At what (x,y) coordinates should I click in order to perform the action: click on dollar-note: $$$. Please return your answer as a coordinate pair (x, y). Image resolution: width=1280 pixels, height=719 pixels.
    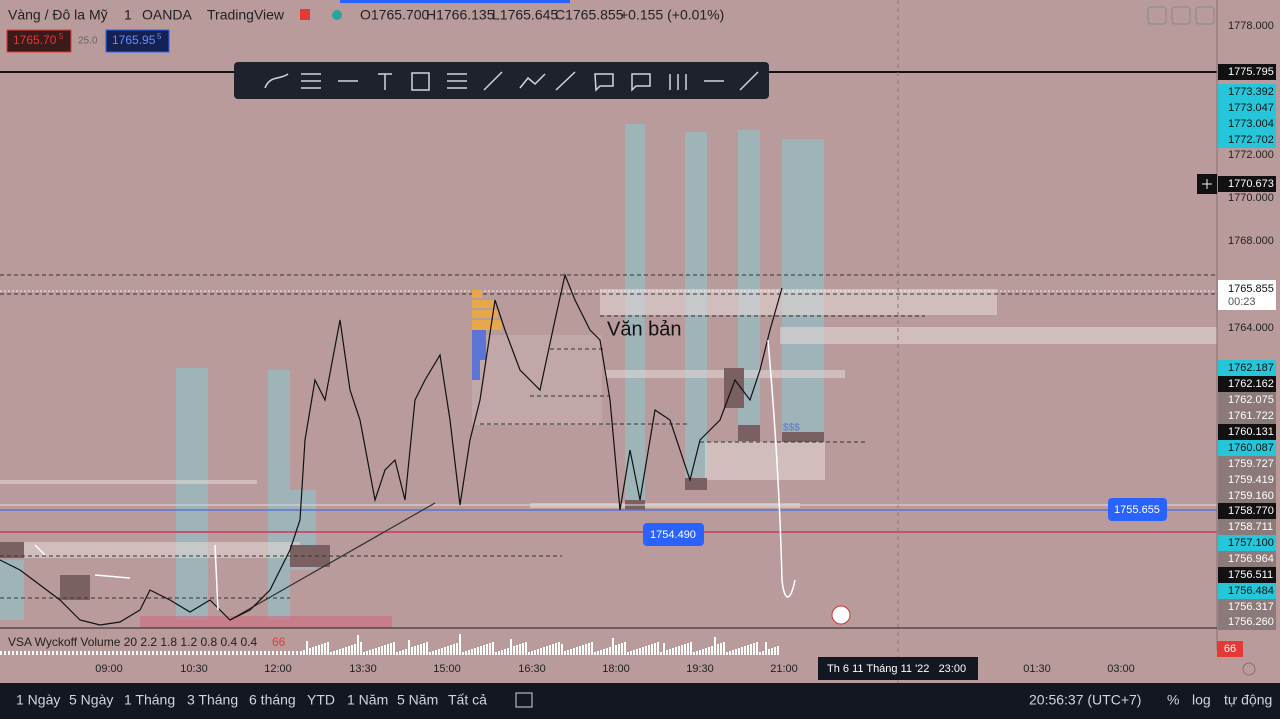
    Looking at the image, I should click on (791, 428).